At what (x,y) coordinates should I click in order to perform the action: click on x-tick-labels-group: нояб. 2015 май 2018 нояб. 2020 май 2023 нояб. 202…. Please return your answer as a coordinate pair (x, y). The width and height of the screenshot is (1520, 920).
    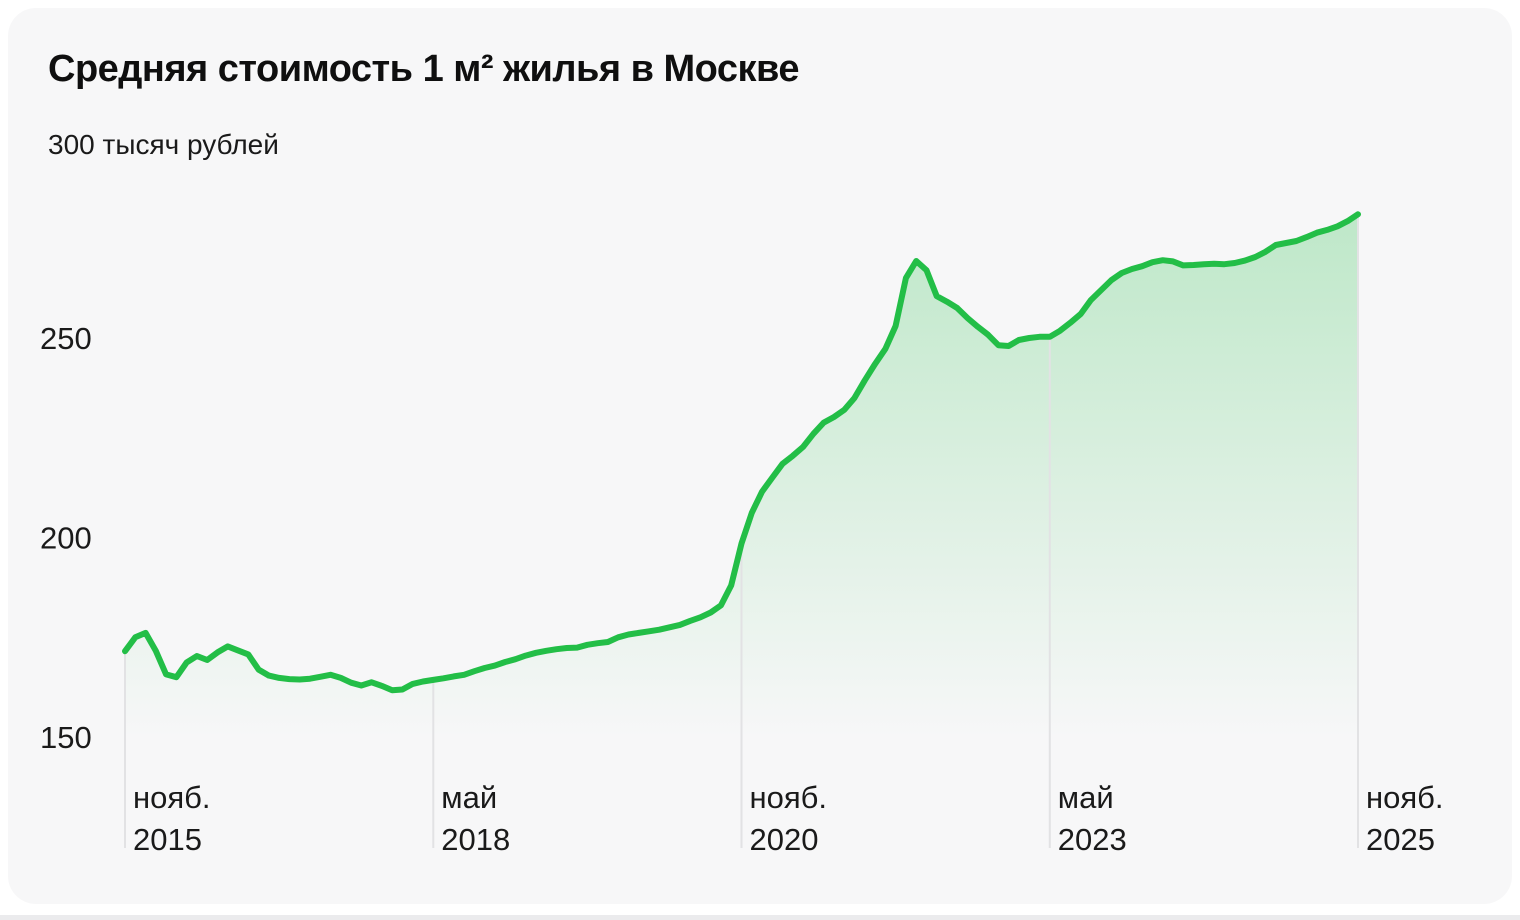
    Looking at the image, I should click on (788, 818).